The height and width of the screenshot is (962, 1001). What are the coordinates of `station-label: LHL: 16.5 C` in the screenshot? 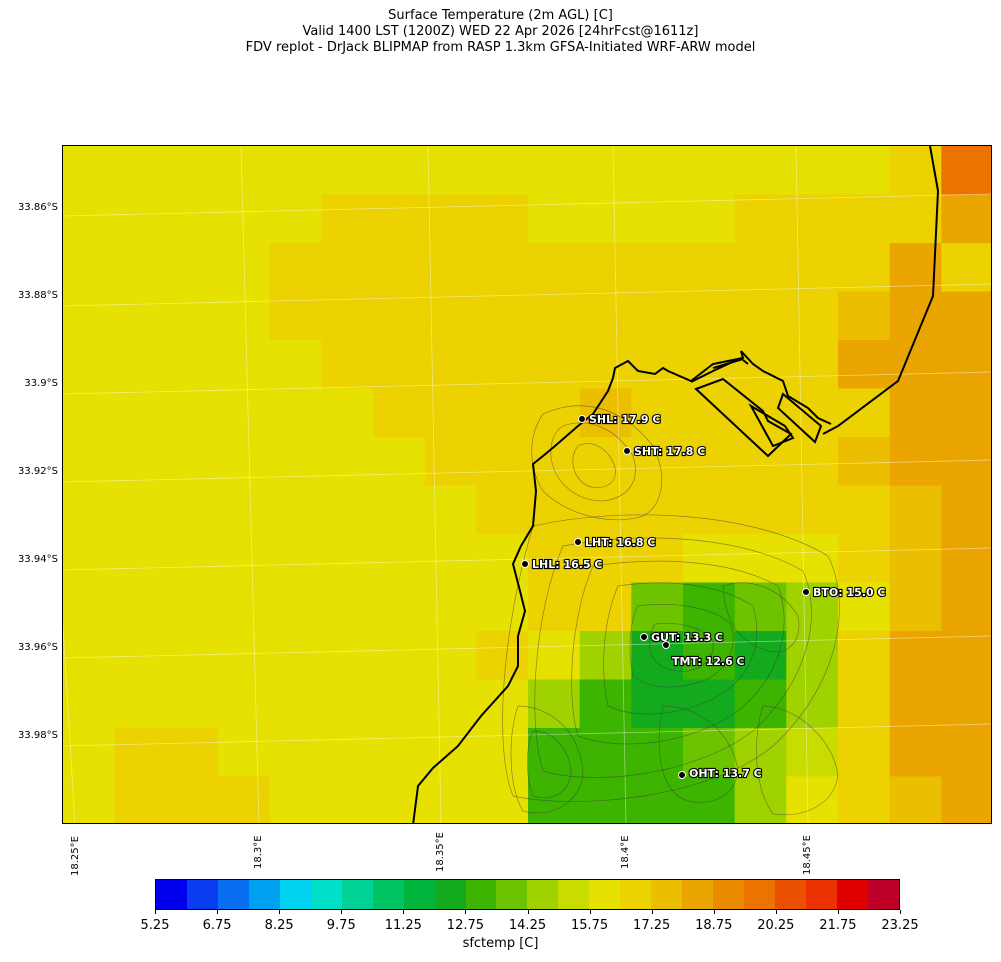 It's located at (567, 564).